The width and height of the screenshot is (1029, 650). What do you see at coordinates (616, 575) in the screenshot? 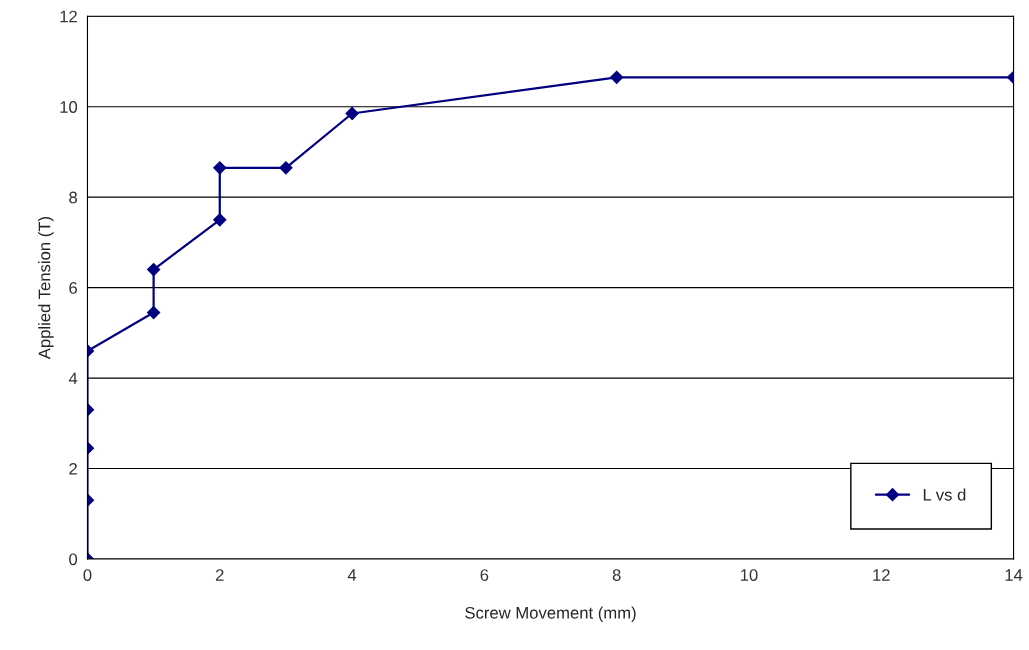
I see `x-tick-label: 8` at bounding box center [616, 575].